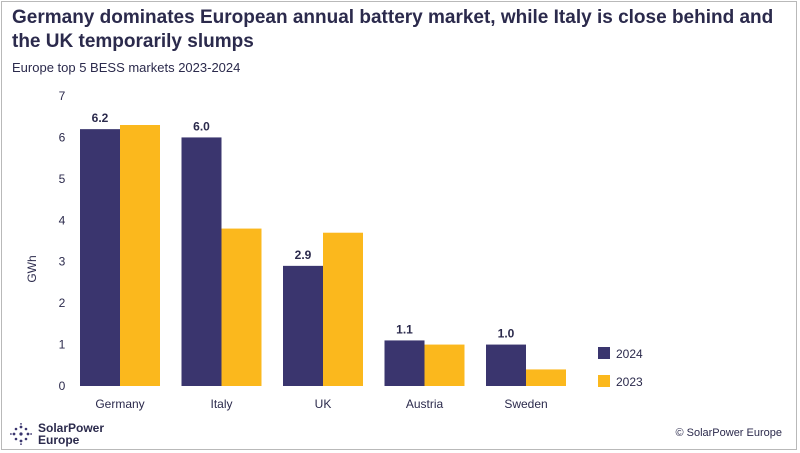  What do you see at coordinates (140, 255) in the screenshot?
I see `bar-2023-germany` at bounding box center [140, 255].